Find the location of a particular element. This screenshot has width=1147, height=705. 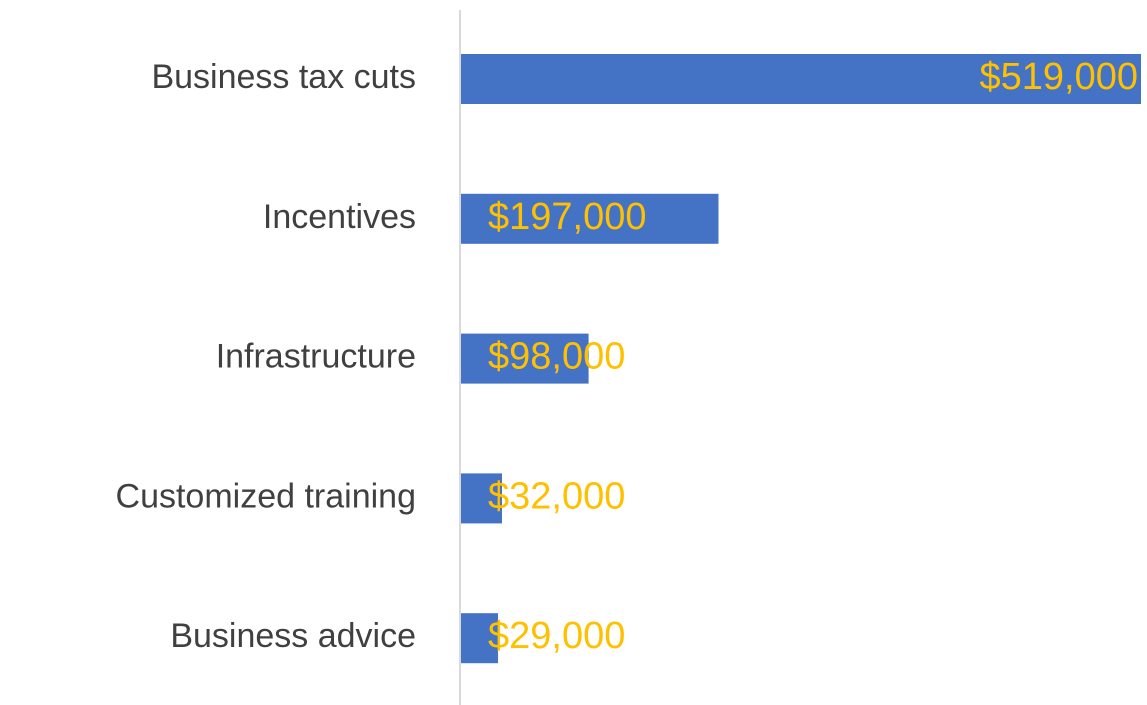

value-label: $29,000 is located at coordinates (556, 636).